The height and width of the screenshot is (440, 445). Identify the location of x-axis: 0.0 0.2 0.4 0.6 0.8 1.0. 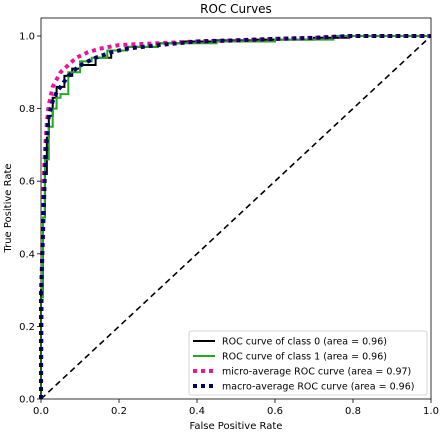
(236, 408).